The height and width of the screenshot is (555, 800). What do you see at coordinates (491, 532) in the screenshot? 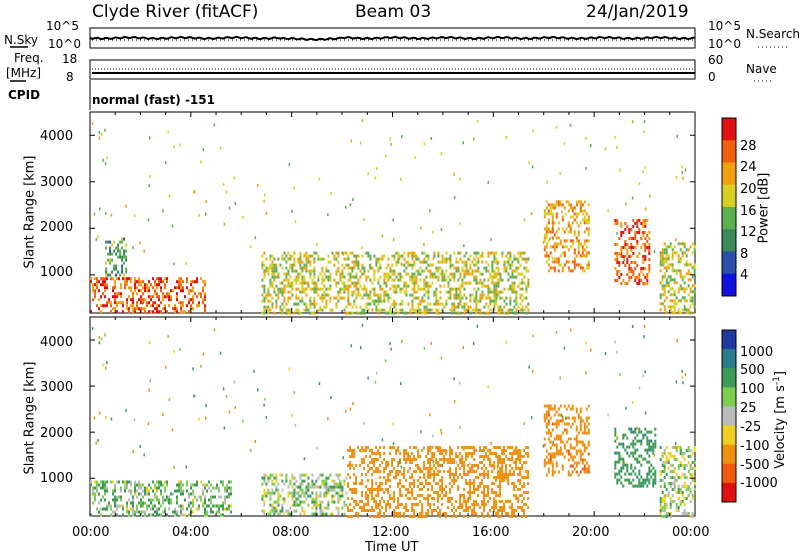
I see `x-tick-4: 16:00` at bounding box center [491, 532].